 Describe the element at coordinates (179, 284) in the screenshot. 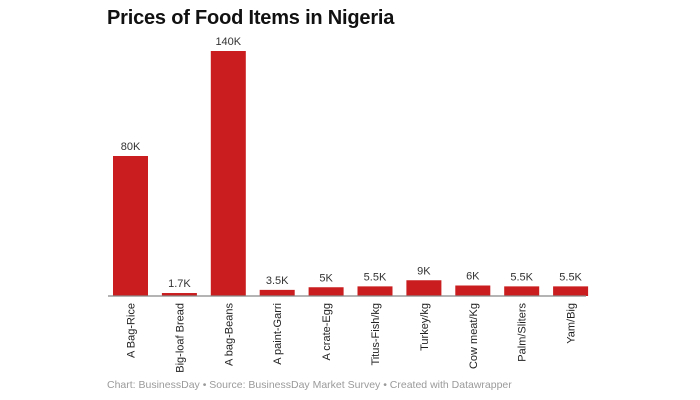

I see `value-label: 1.7K` at that location.